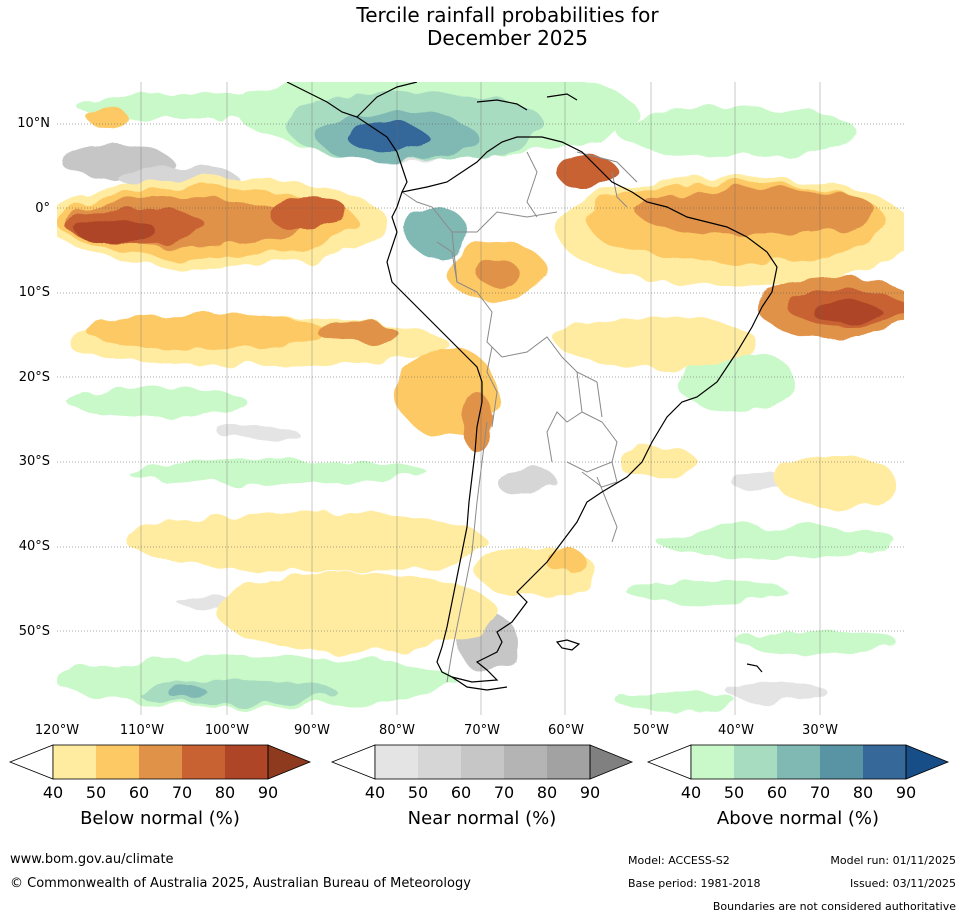 Image resolution: width=965 pixels, height=919 pixels. I want to click on lon-label-40w: 40°W, so click(736, 730).